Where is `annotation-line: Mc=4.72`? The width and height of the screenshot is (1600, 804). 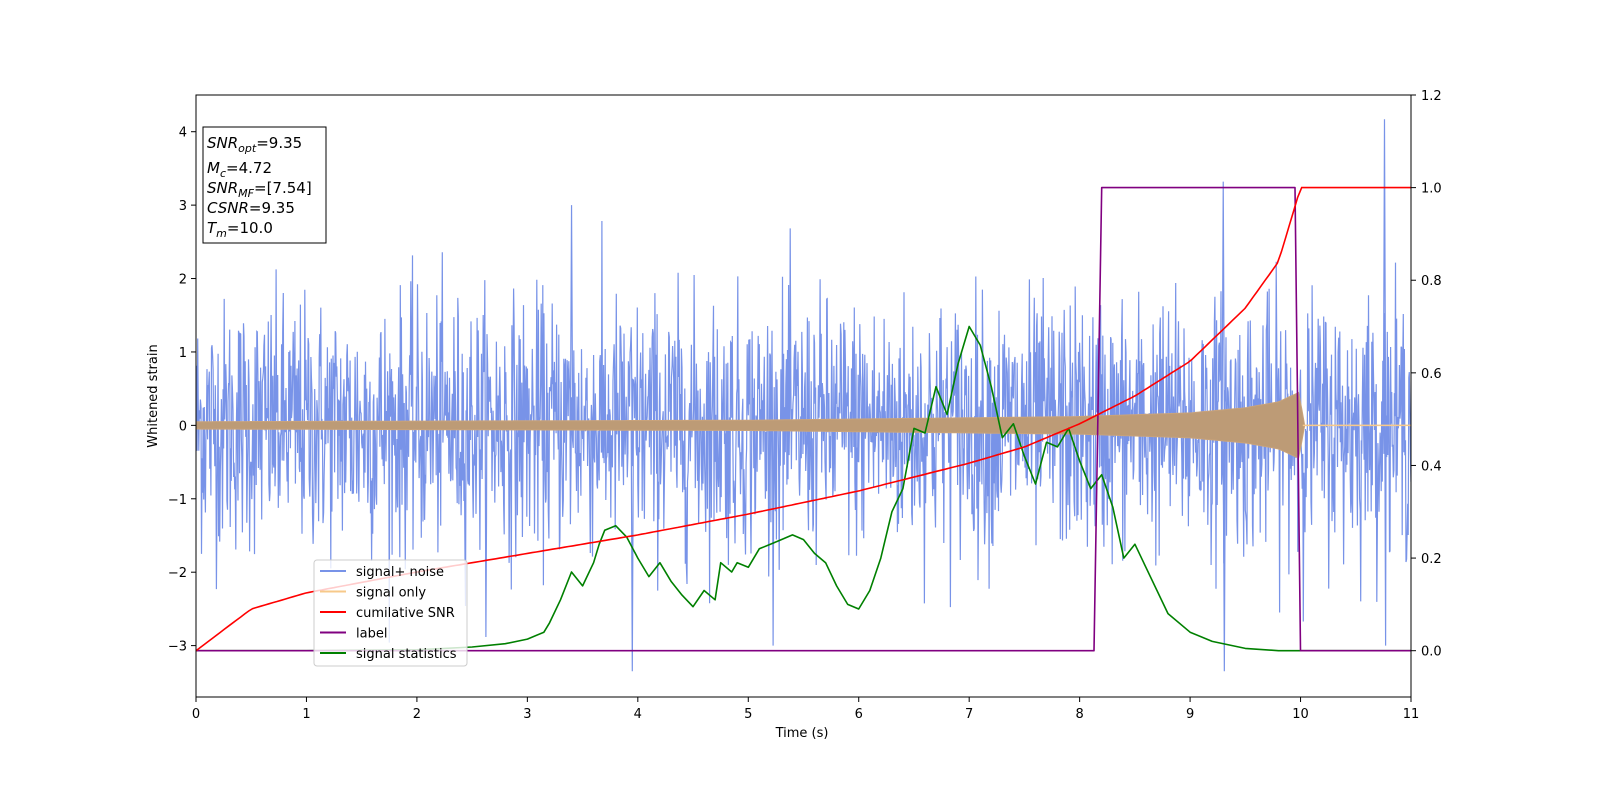
annotation-line: Mc=4.72 is located at coordinates (239, 169).